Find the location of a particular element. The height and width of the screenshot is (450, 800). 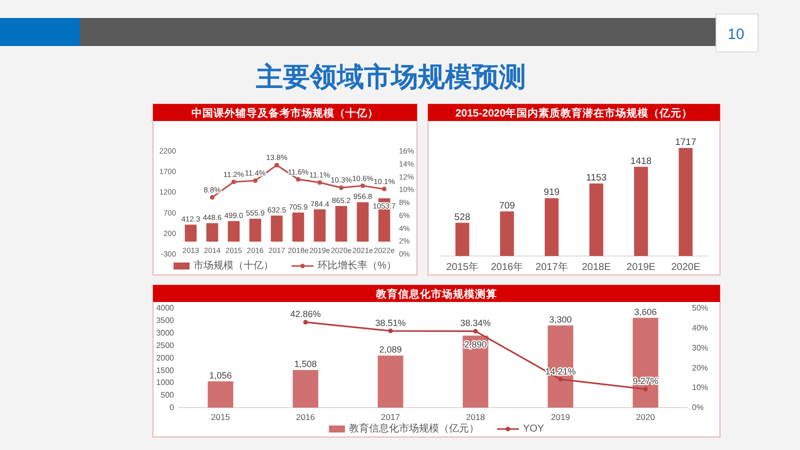

y2-tick-label: 20% is located at coordinates (700, 367).